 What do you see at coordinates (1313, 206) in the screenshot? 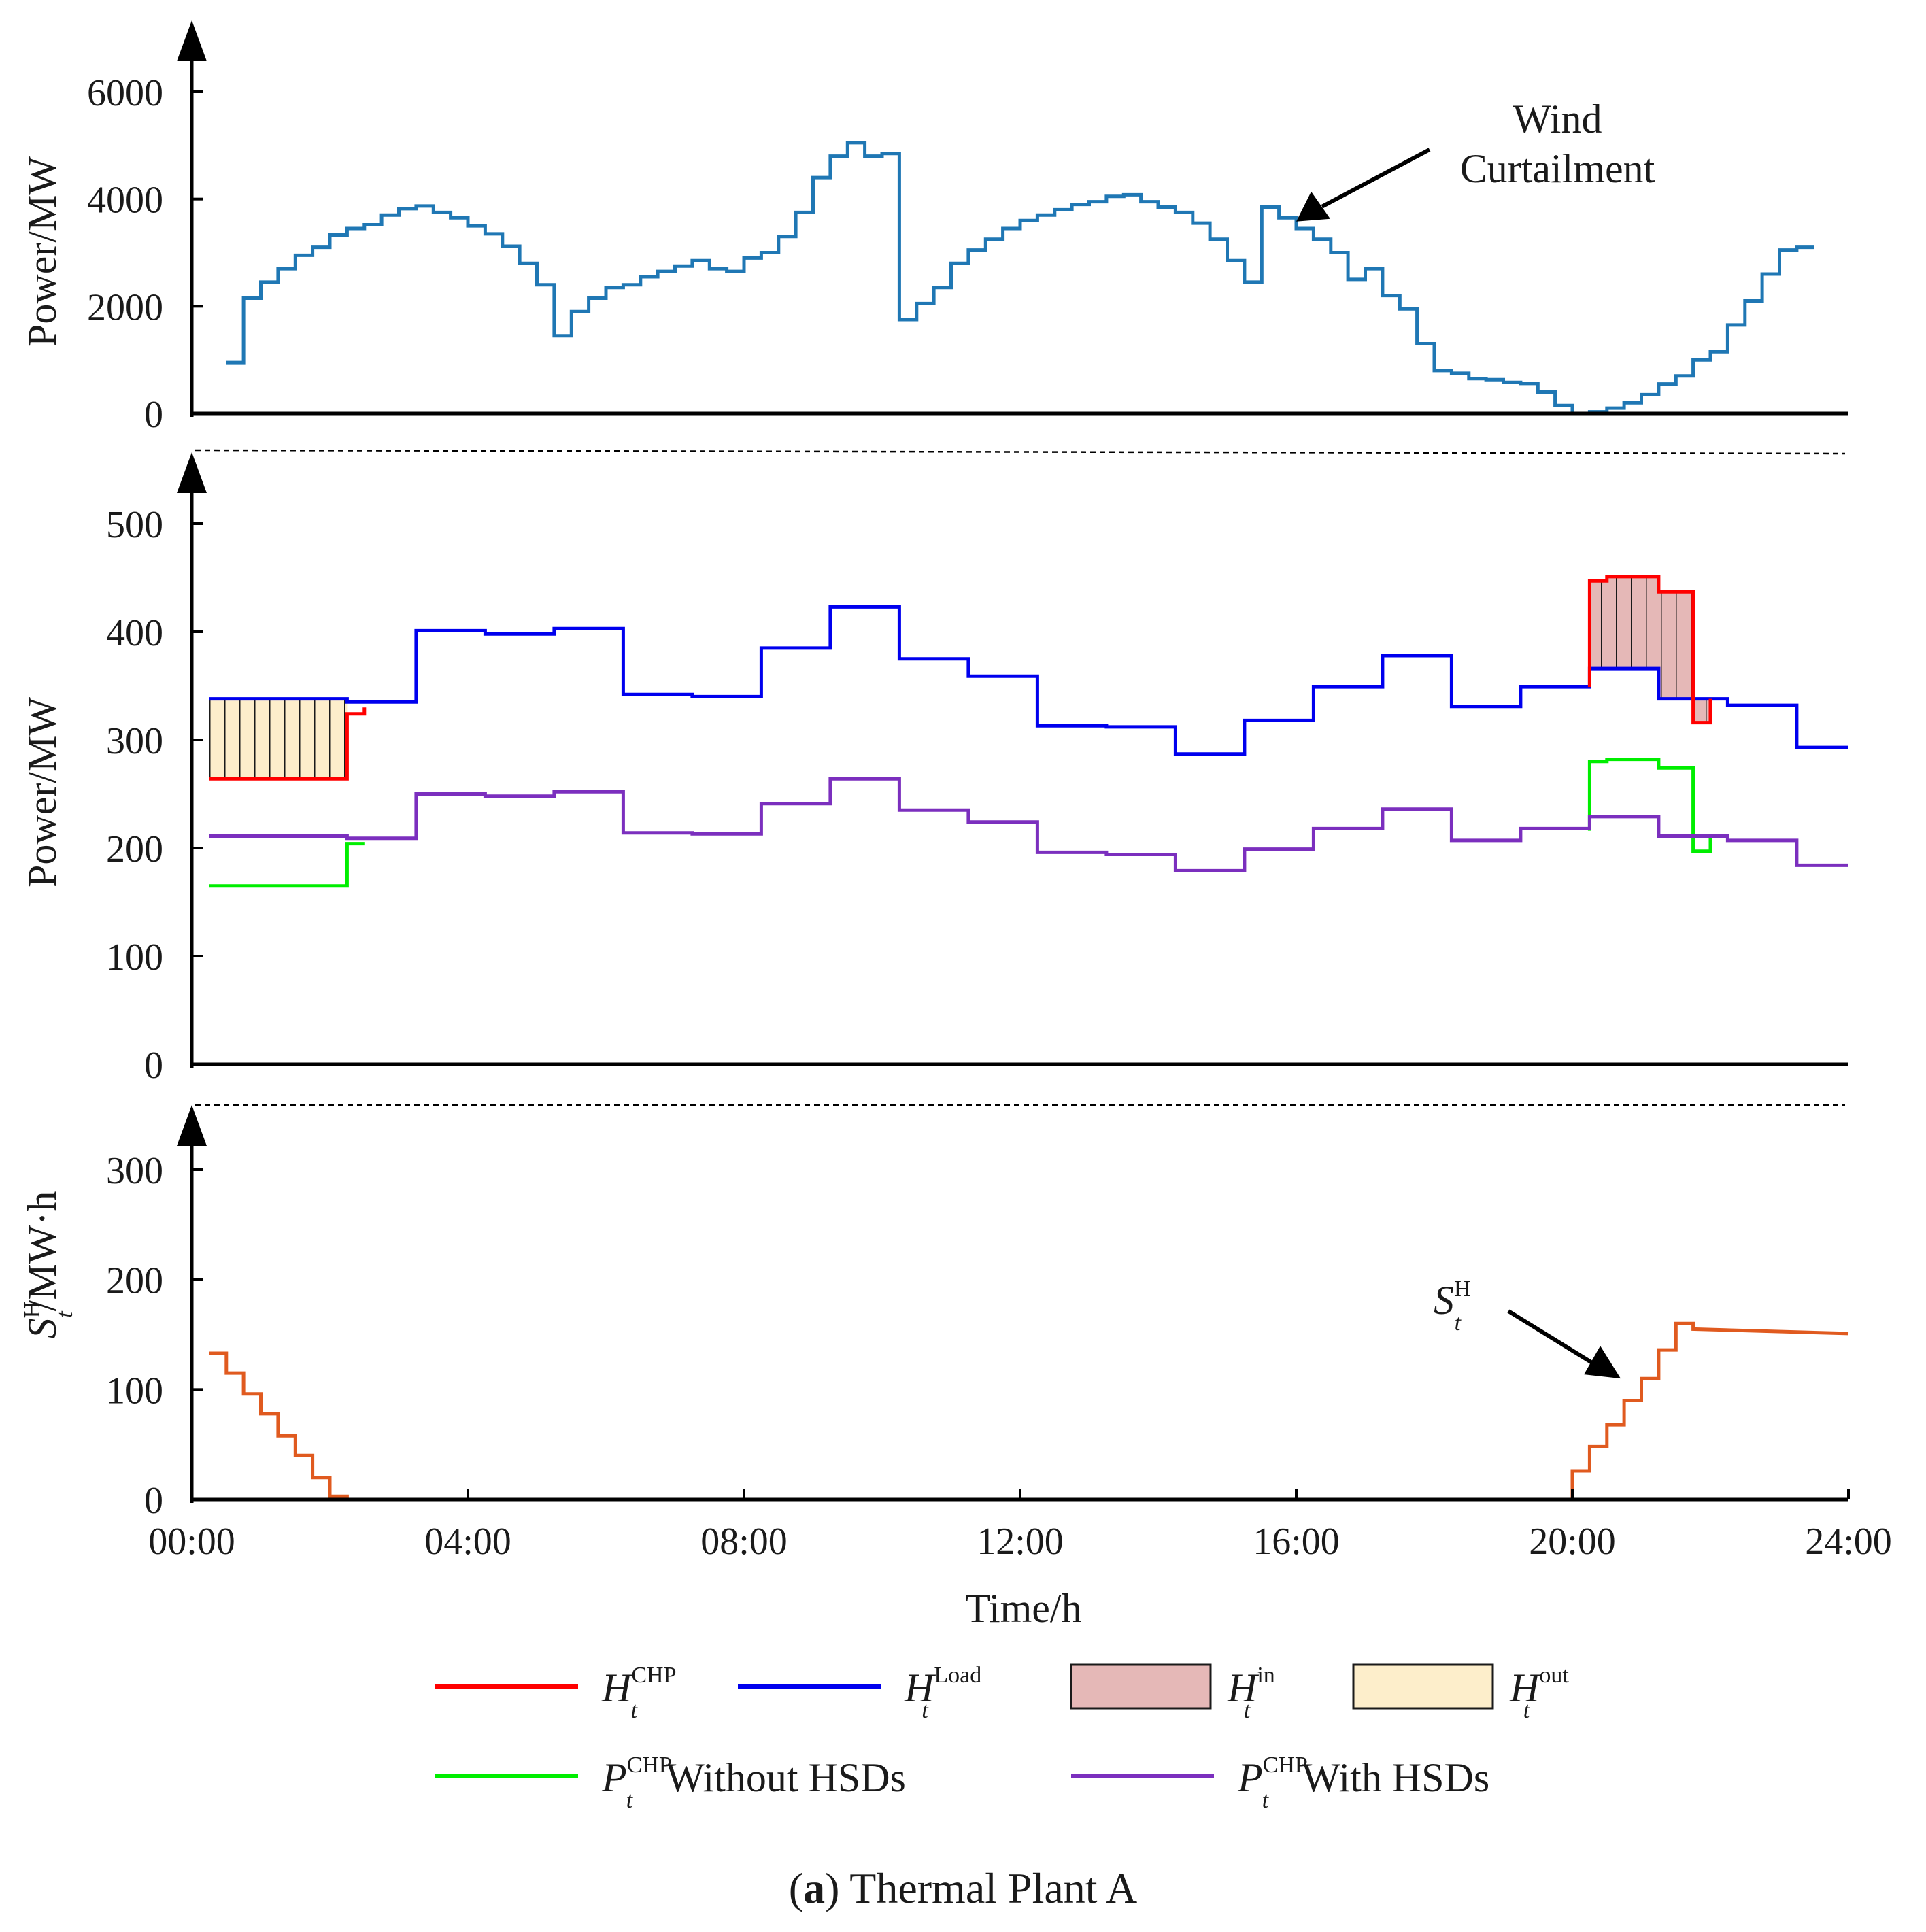
I see `annotation-wind-arrowhead` at bounding box center [1313, 206].